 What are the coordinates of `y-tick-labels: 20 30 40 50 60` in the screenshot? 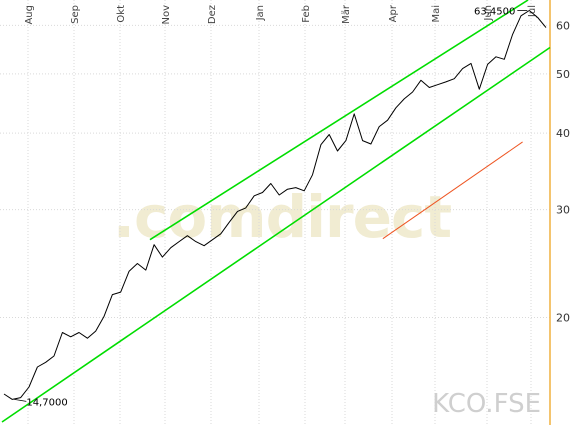 It's located at (563, 171).